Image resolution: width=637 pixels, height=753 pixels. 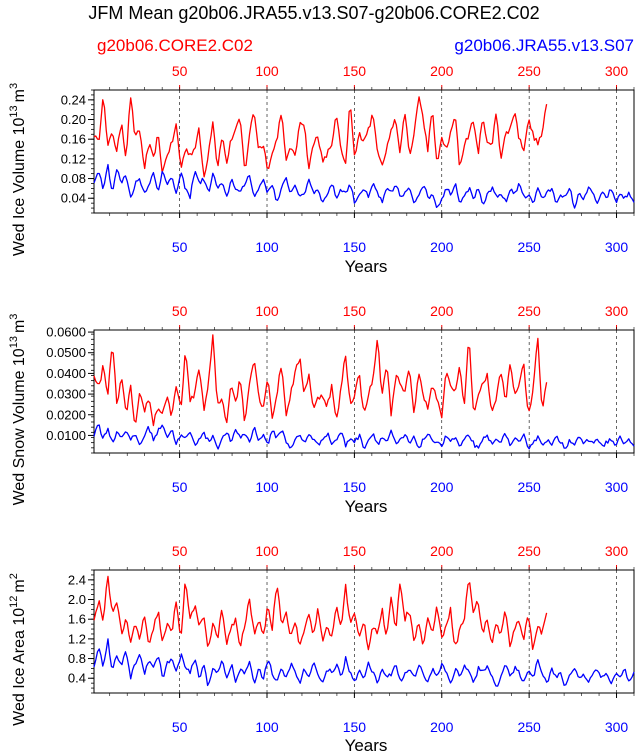 What do you see at coordinates (66, 373) in the screenshot?
I see `y-tick-label: 0.0400` at bounding box center [66, 373].